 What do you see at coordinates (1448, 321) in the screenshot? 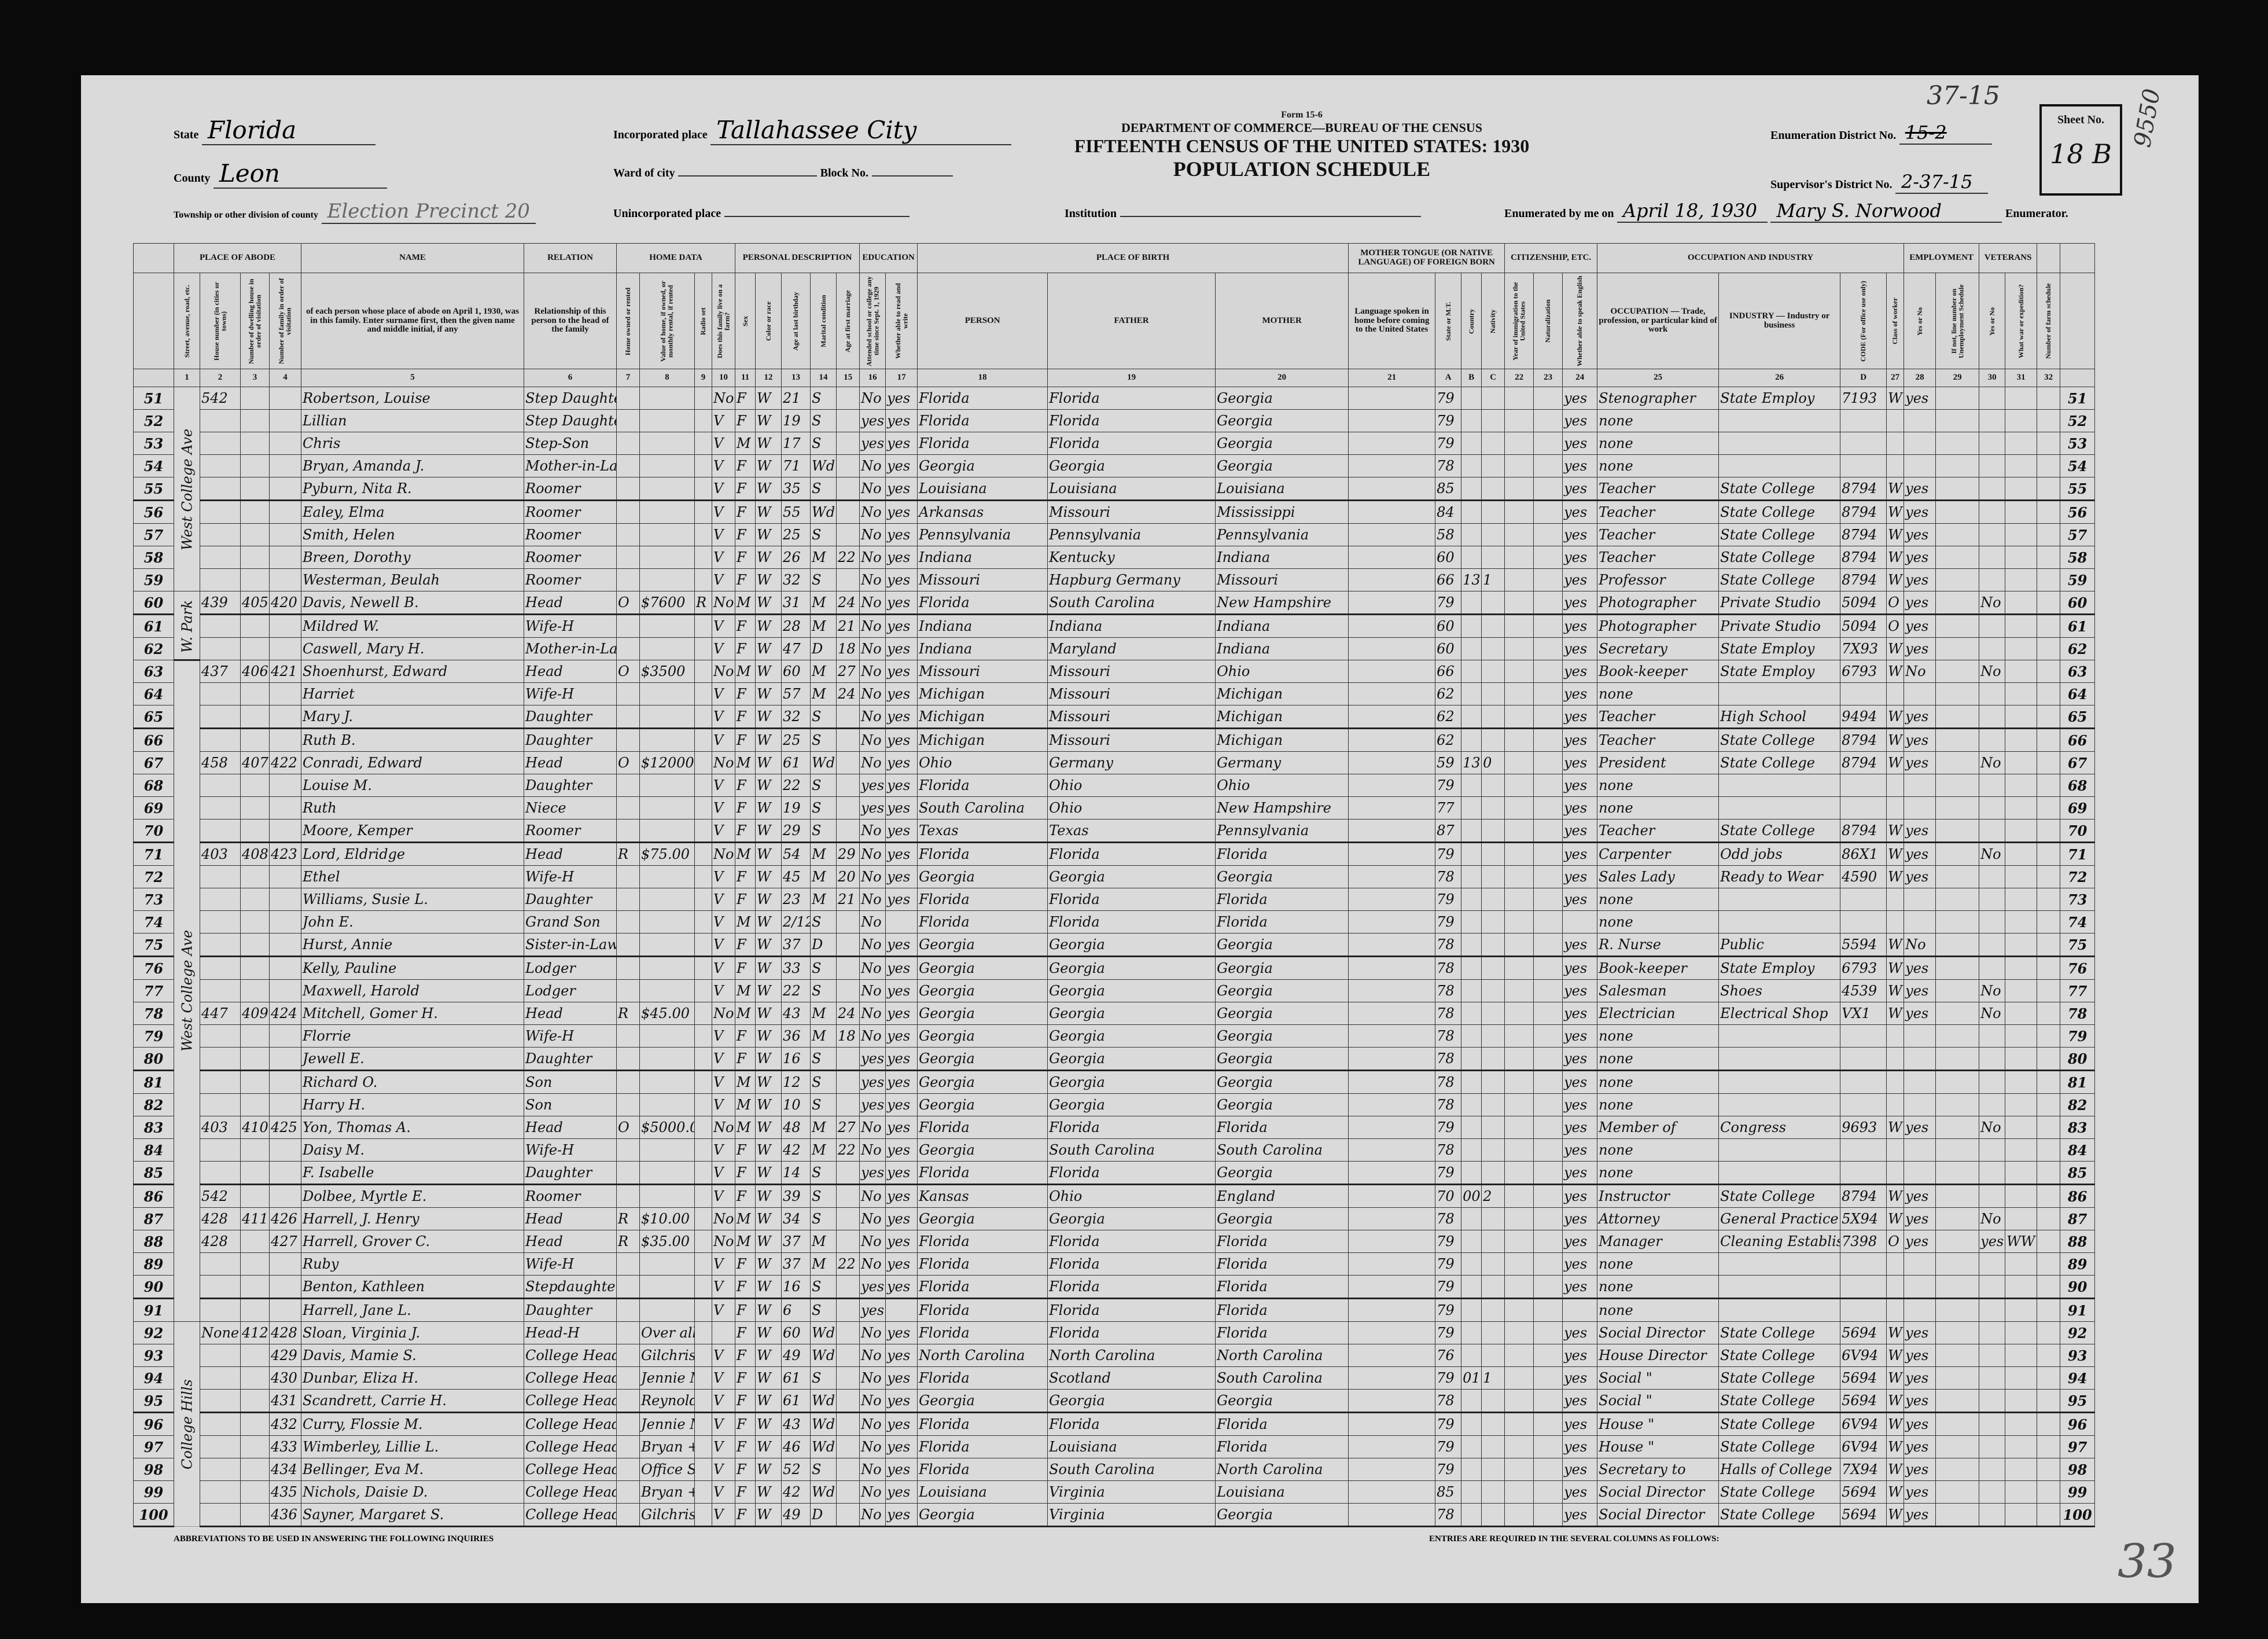
I see `column-header-code-a: State or M.T.` at bounding box center [1448, 321].